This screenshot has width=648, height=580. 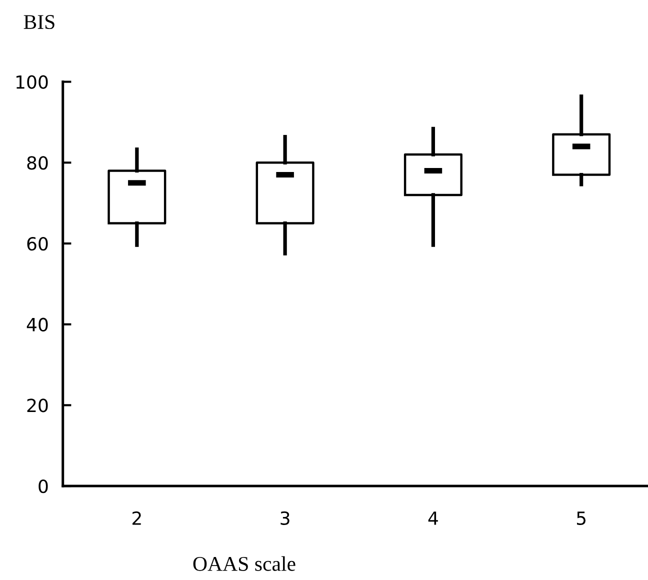 I want to click on y-tick-label: 40, so click(x=37, y=325).